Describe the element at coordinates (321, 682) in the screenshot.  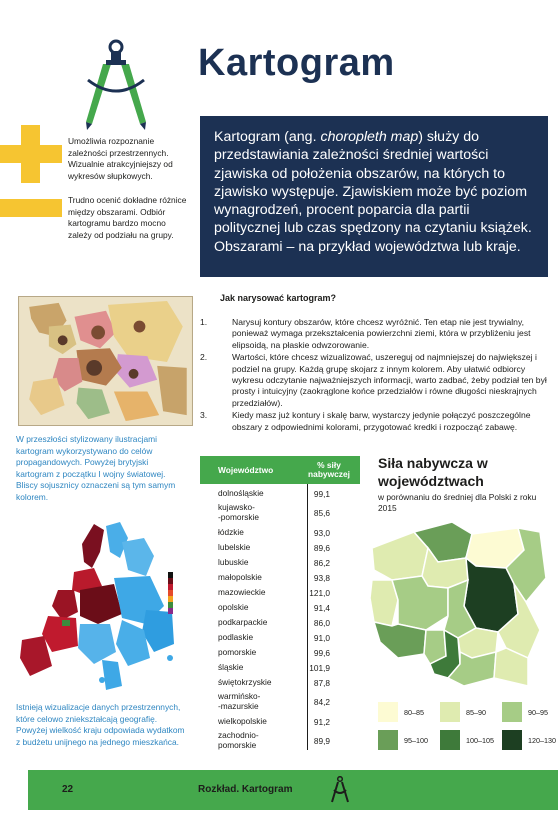
I see `purchasing-power-value: 87,8` at that location.